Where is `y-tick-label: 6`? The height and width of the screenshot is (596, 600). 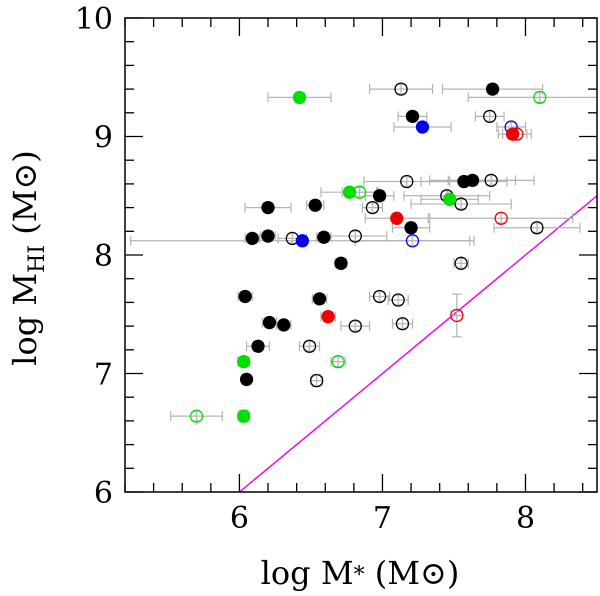
y-tick-label: 6 is located at coordinates (103, 493).